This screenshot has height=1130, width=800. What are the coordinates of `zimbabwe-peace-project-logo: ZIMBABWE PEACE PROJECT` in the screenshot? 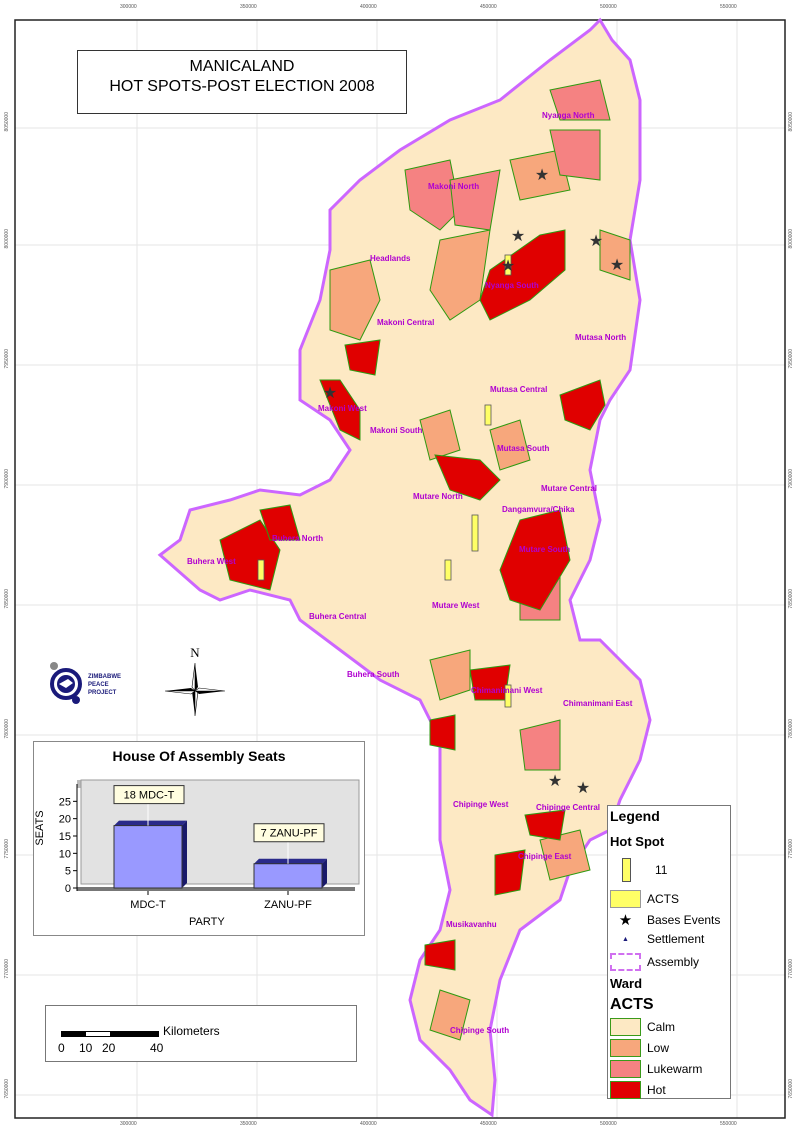 It's located at (91, 682).